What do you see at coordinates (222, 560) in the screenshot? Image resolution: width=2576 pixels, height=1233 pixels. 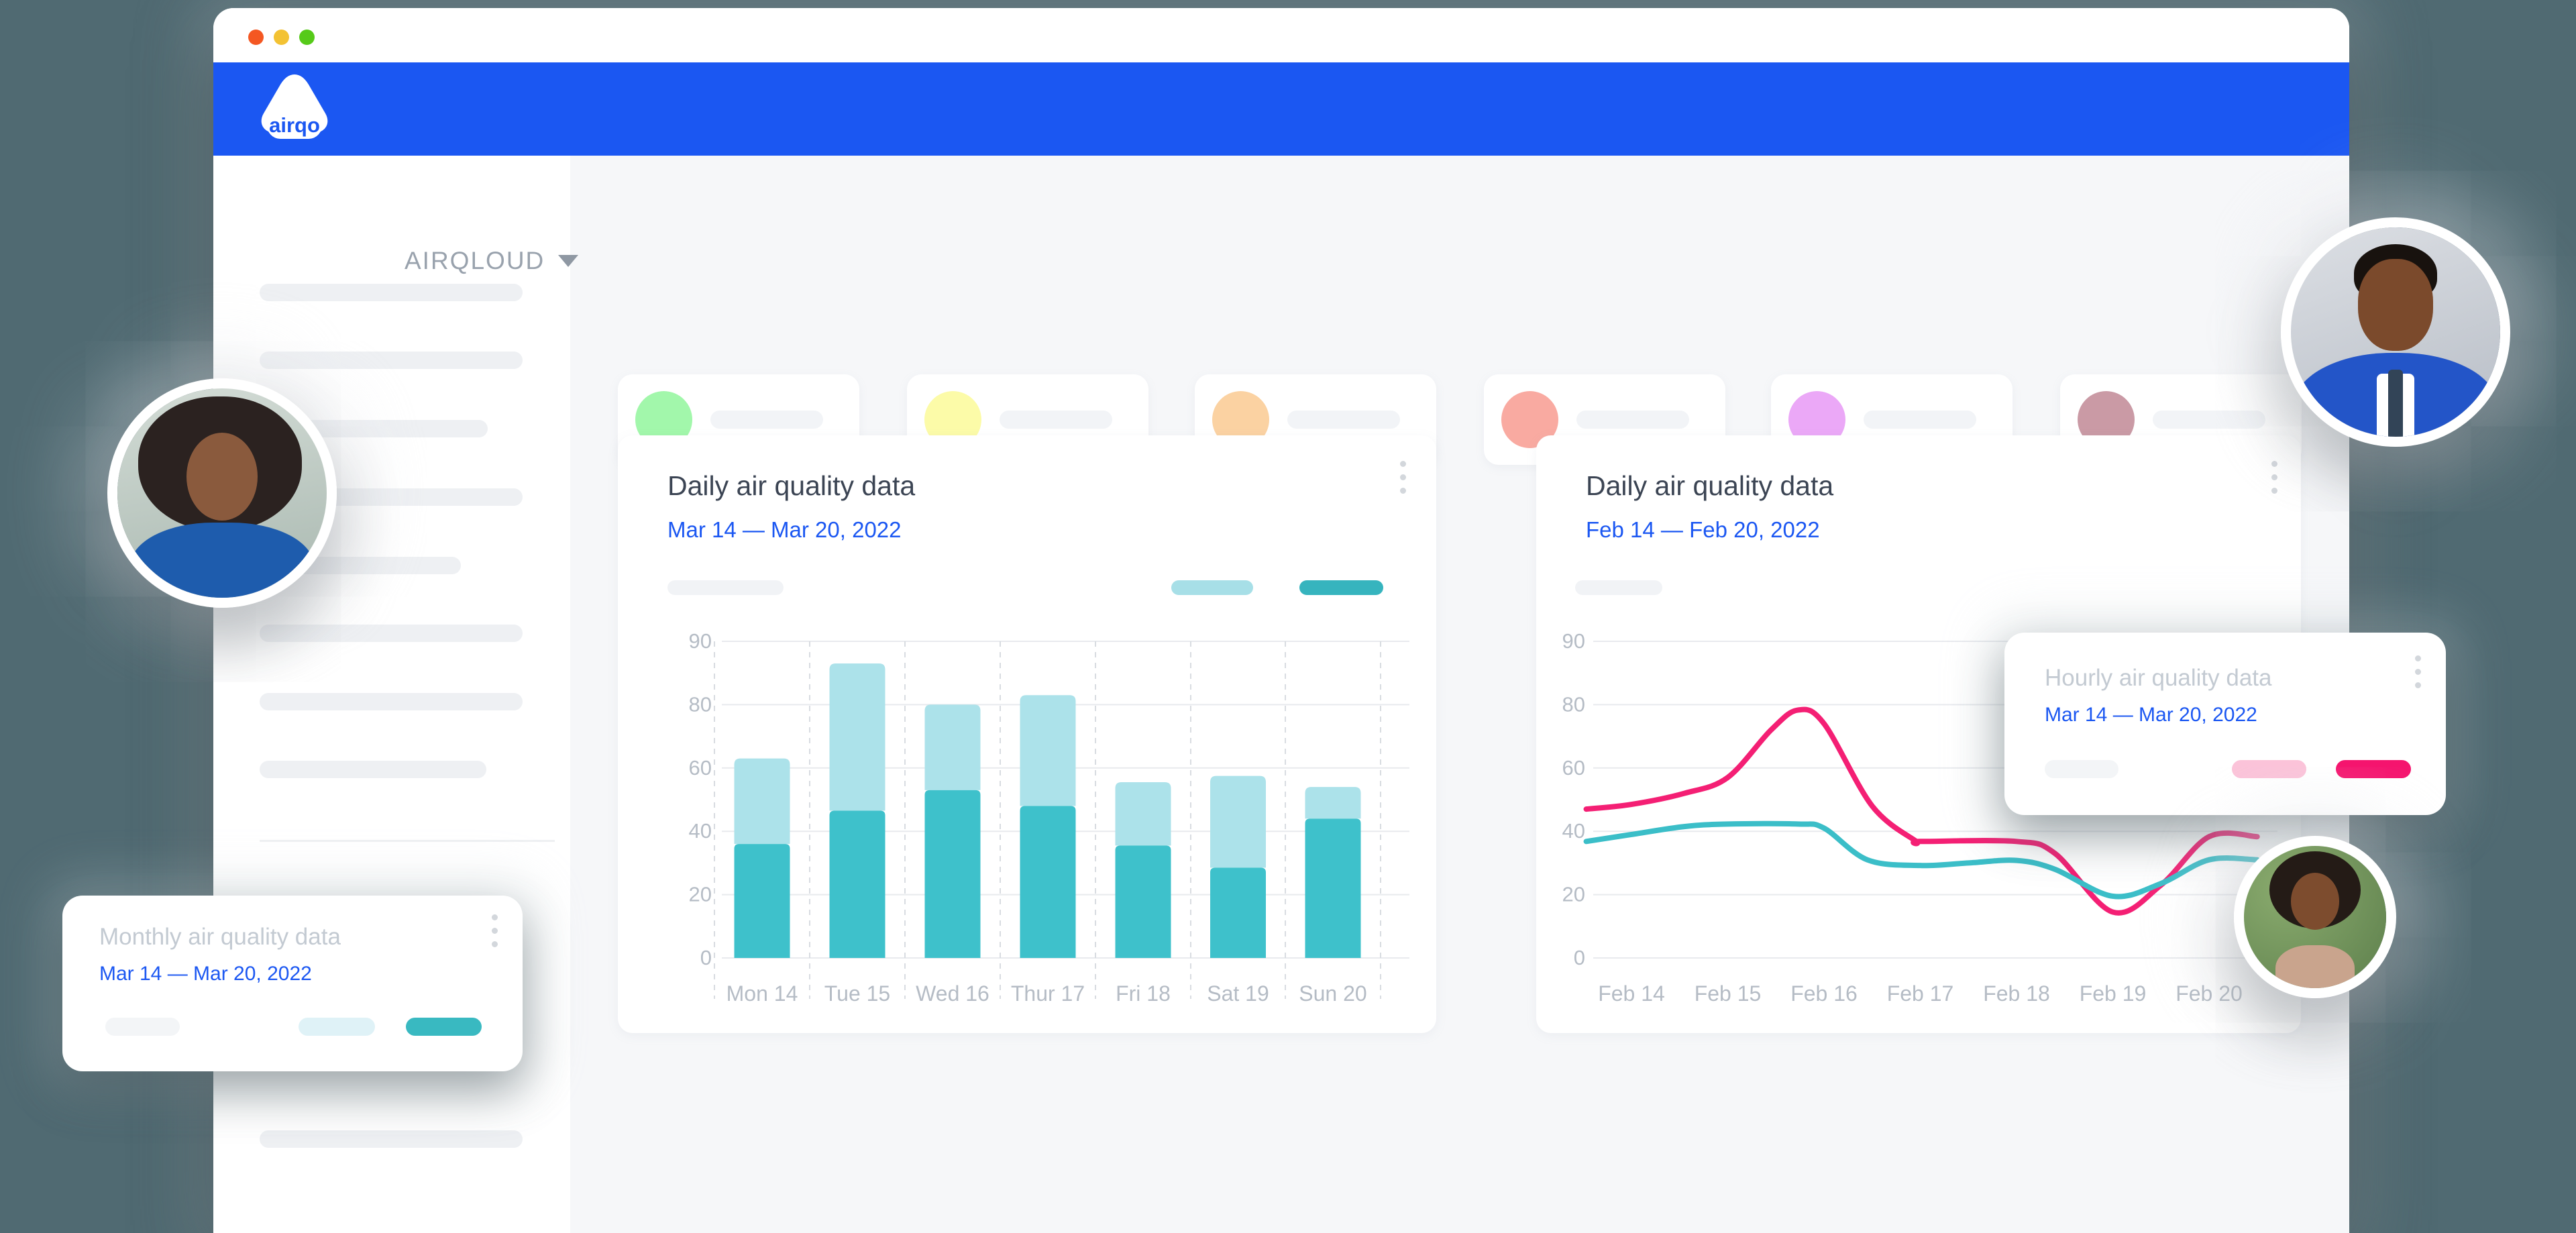 I see `avatar-torso` at bounding box center [222, 560].